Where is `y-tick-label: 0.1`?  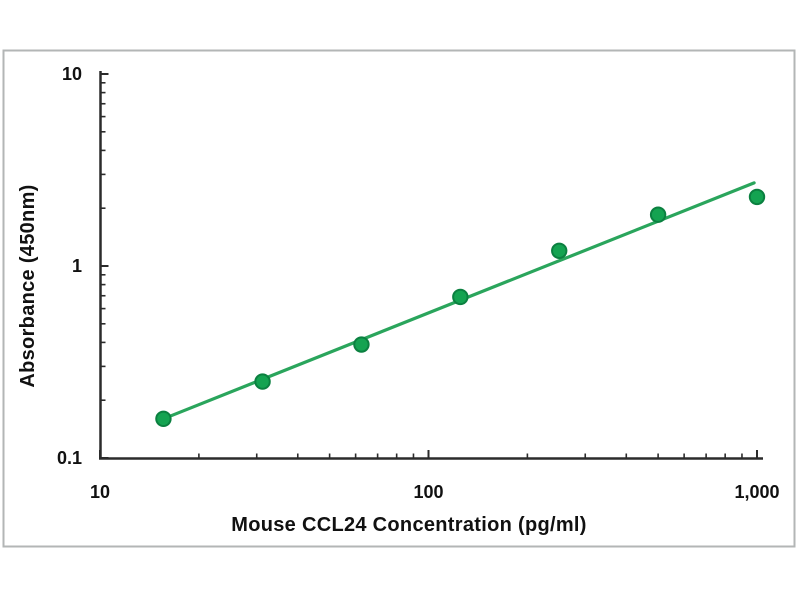
y-tick-label: 0.1 is located at coordinates (69, 458).